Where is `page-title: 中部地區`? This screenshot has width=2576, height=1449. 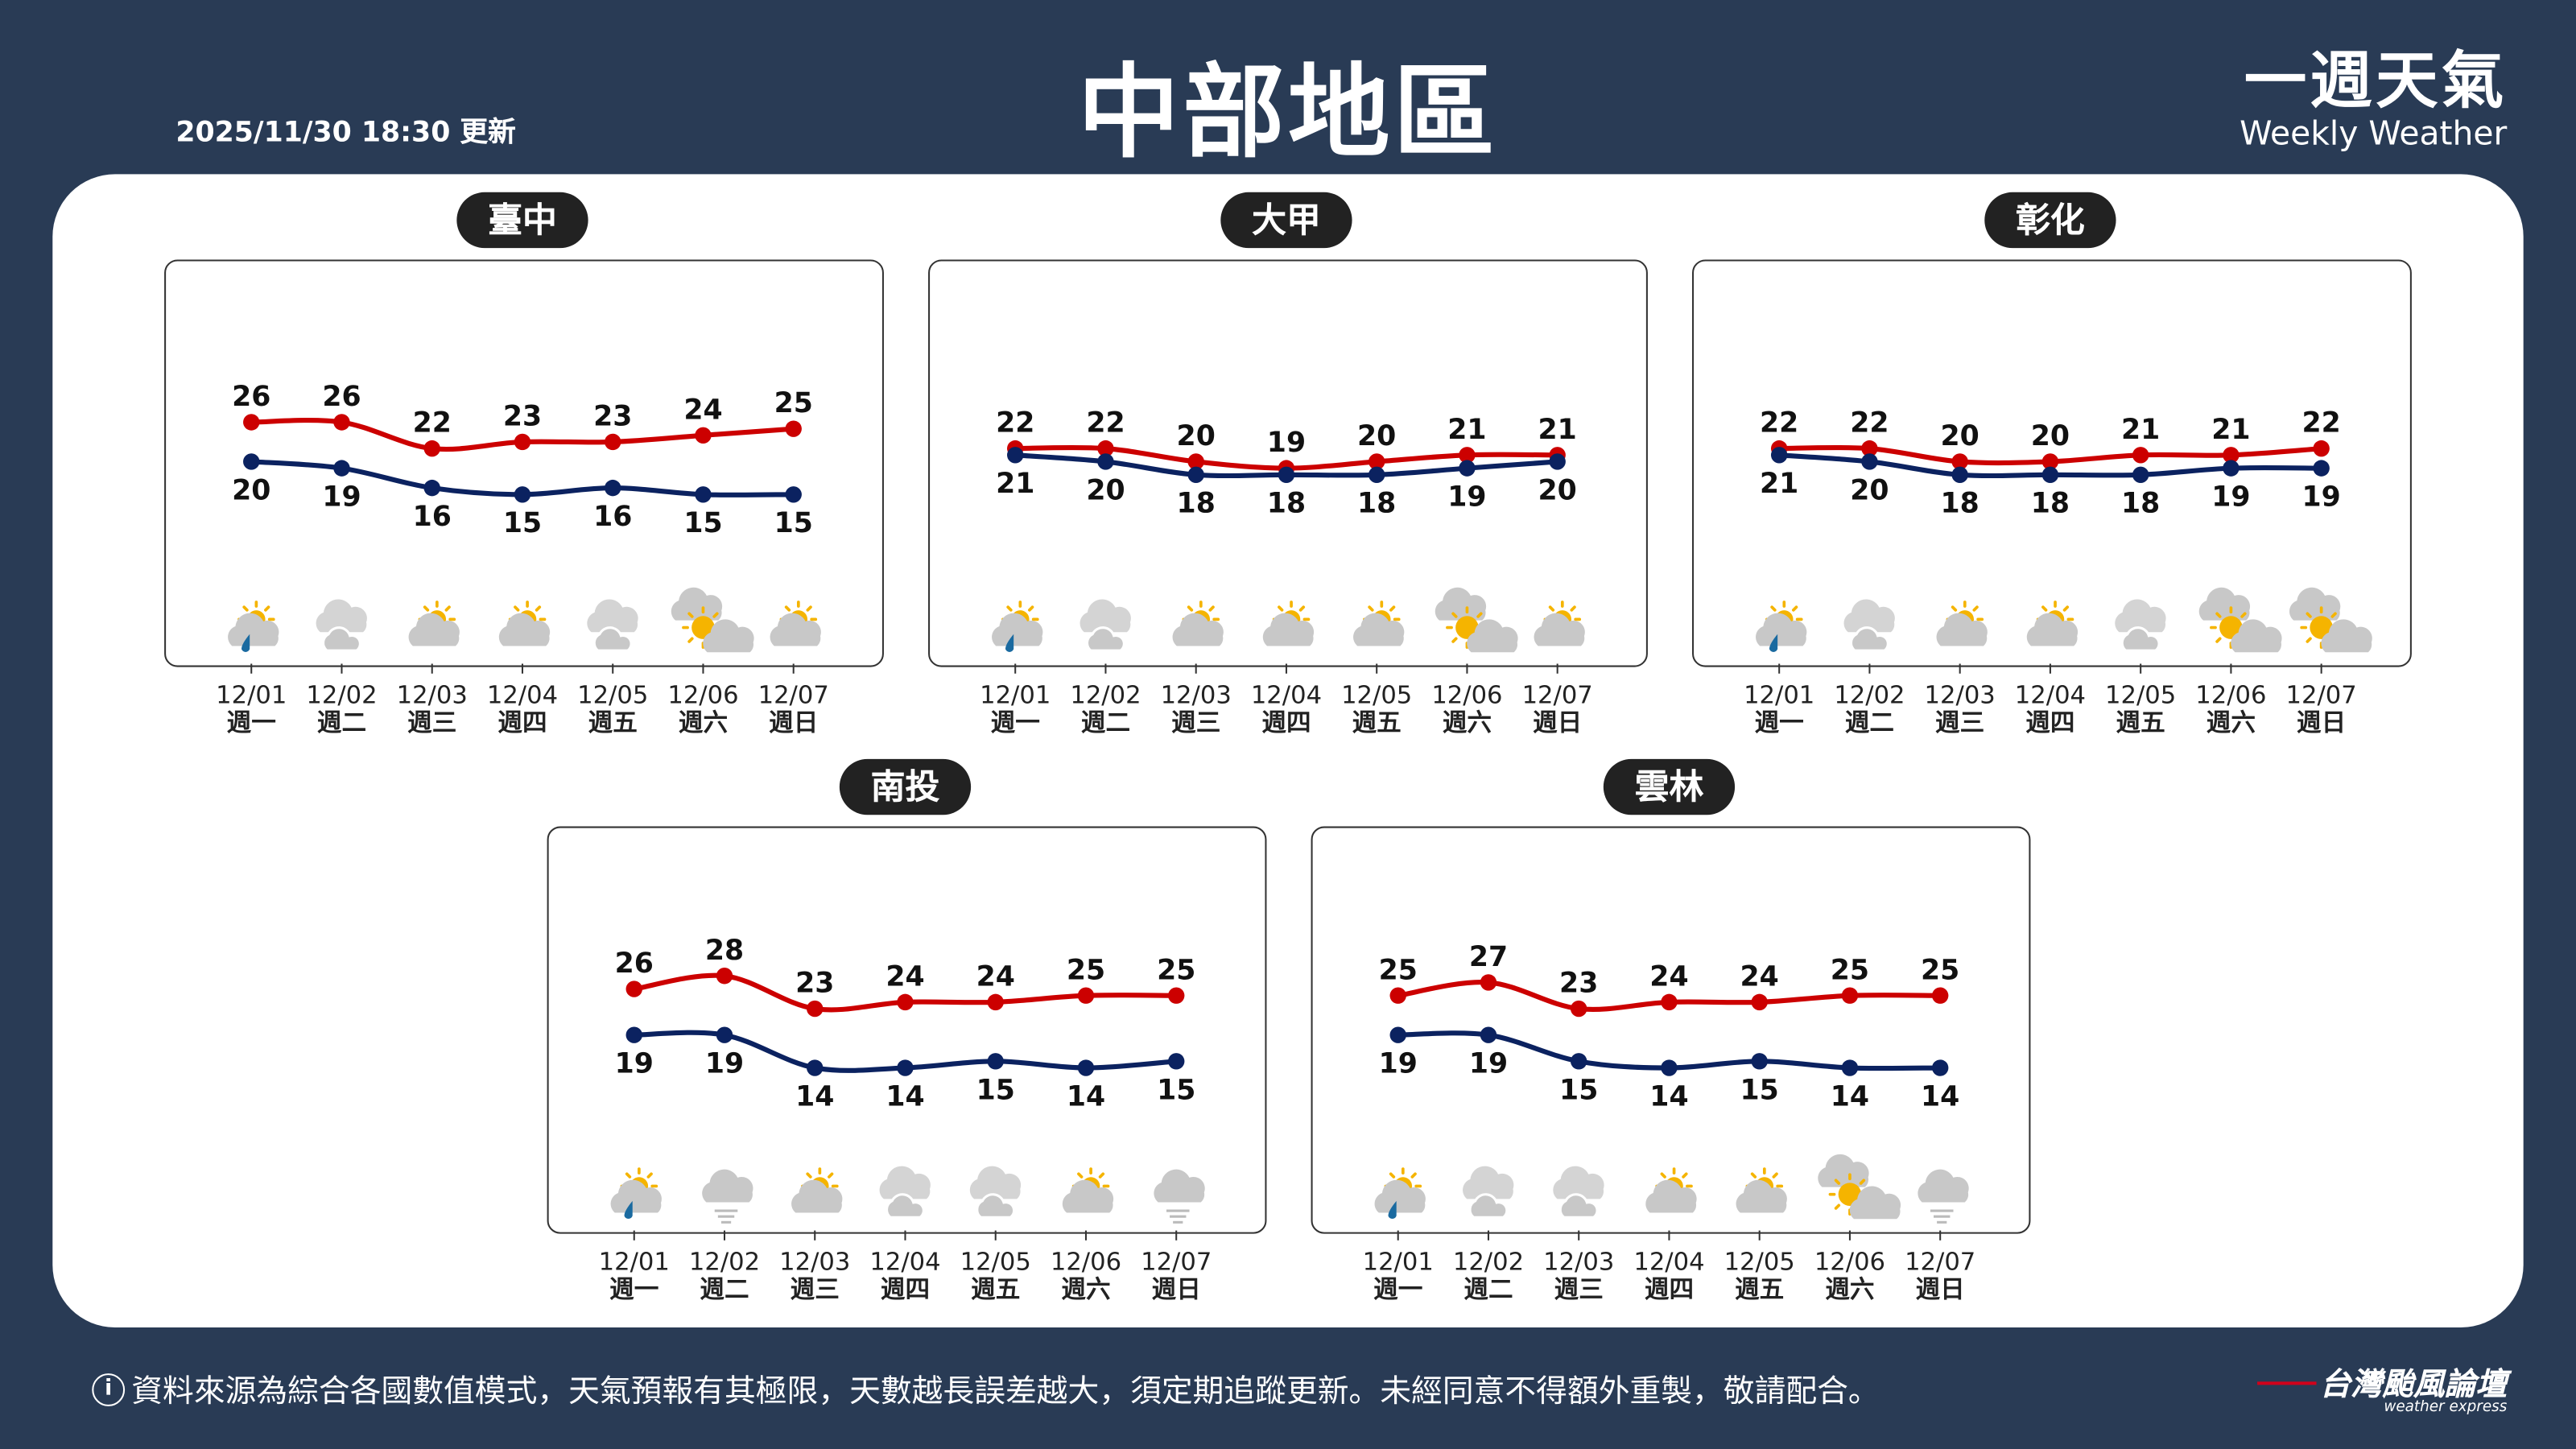
page-title: 中部地區 is located at coordinates (1288, 112).